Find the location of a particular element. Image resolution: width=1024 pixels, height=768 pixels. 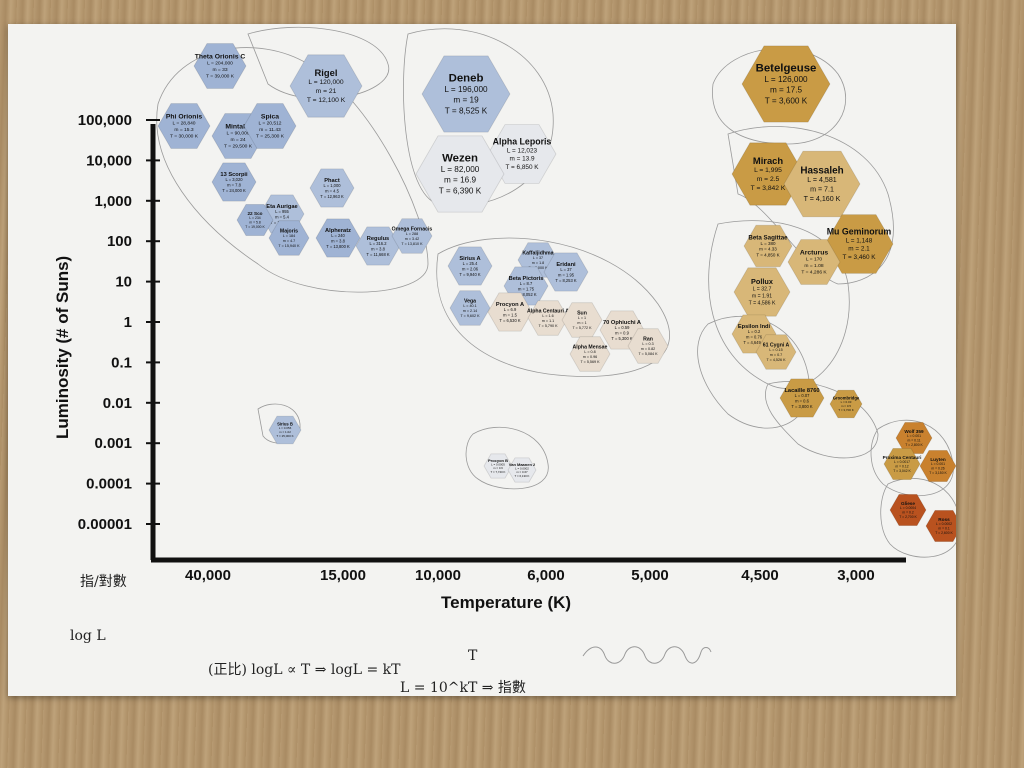

star-info-line: m = 3.8 is located at coordinates (338, 240).